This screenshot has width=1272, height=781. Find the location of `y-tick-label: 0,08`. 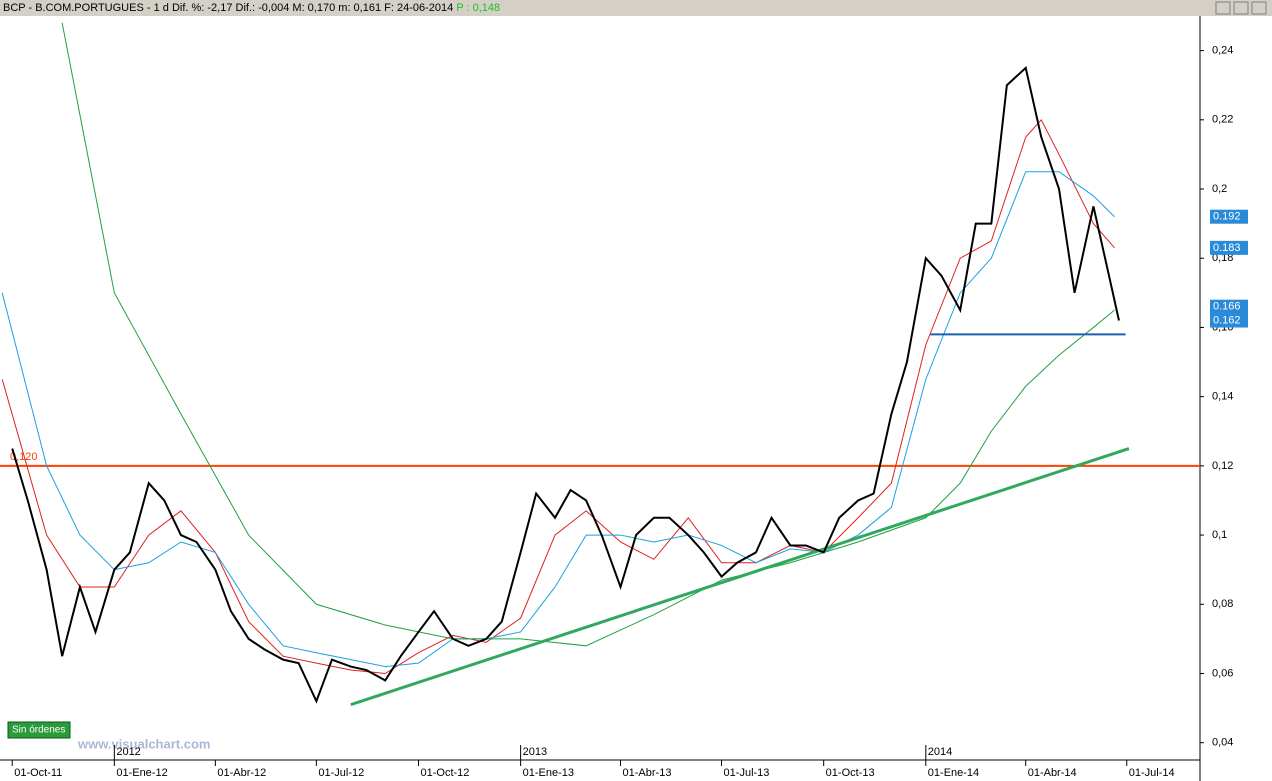

y-tick-label: 0,08 is located at coordinates (1222, 604).